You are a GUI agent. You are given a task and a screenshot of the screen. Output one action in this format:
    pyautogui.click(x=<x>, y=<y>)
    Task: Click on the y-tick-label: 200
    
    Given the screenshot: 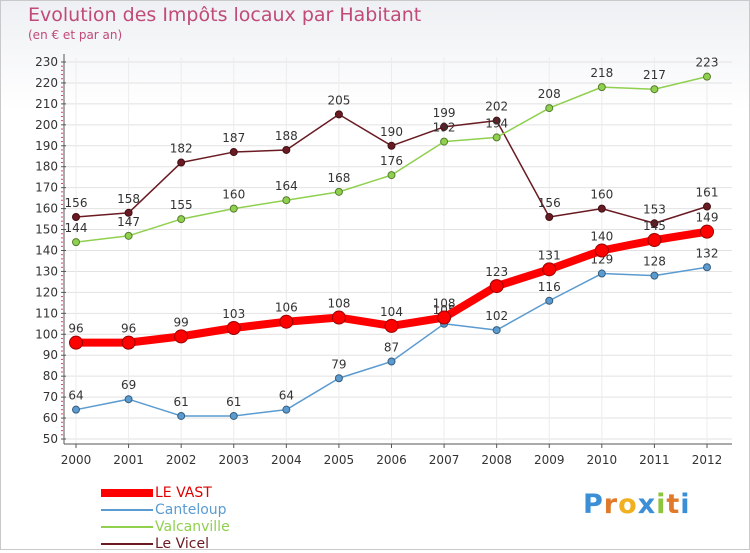 What is the action you would take?
    pyautogui.click(x=46, y=125)
    